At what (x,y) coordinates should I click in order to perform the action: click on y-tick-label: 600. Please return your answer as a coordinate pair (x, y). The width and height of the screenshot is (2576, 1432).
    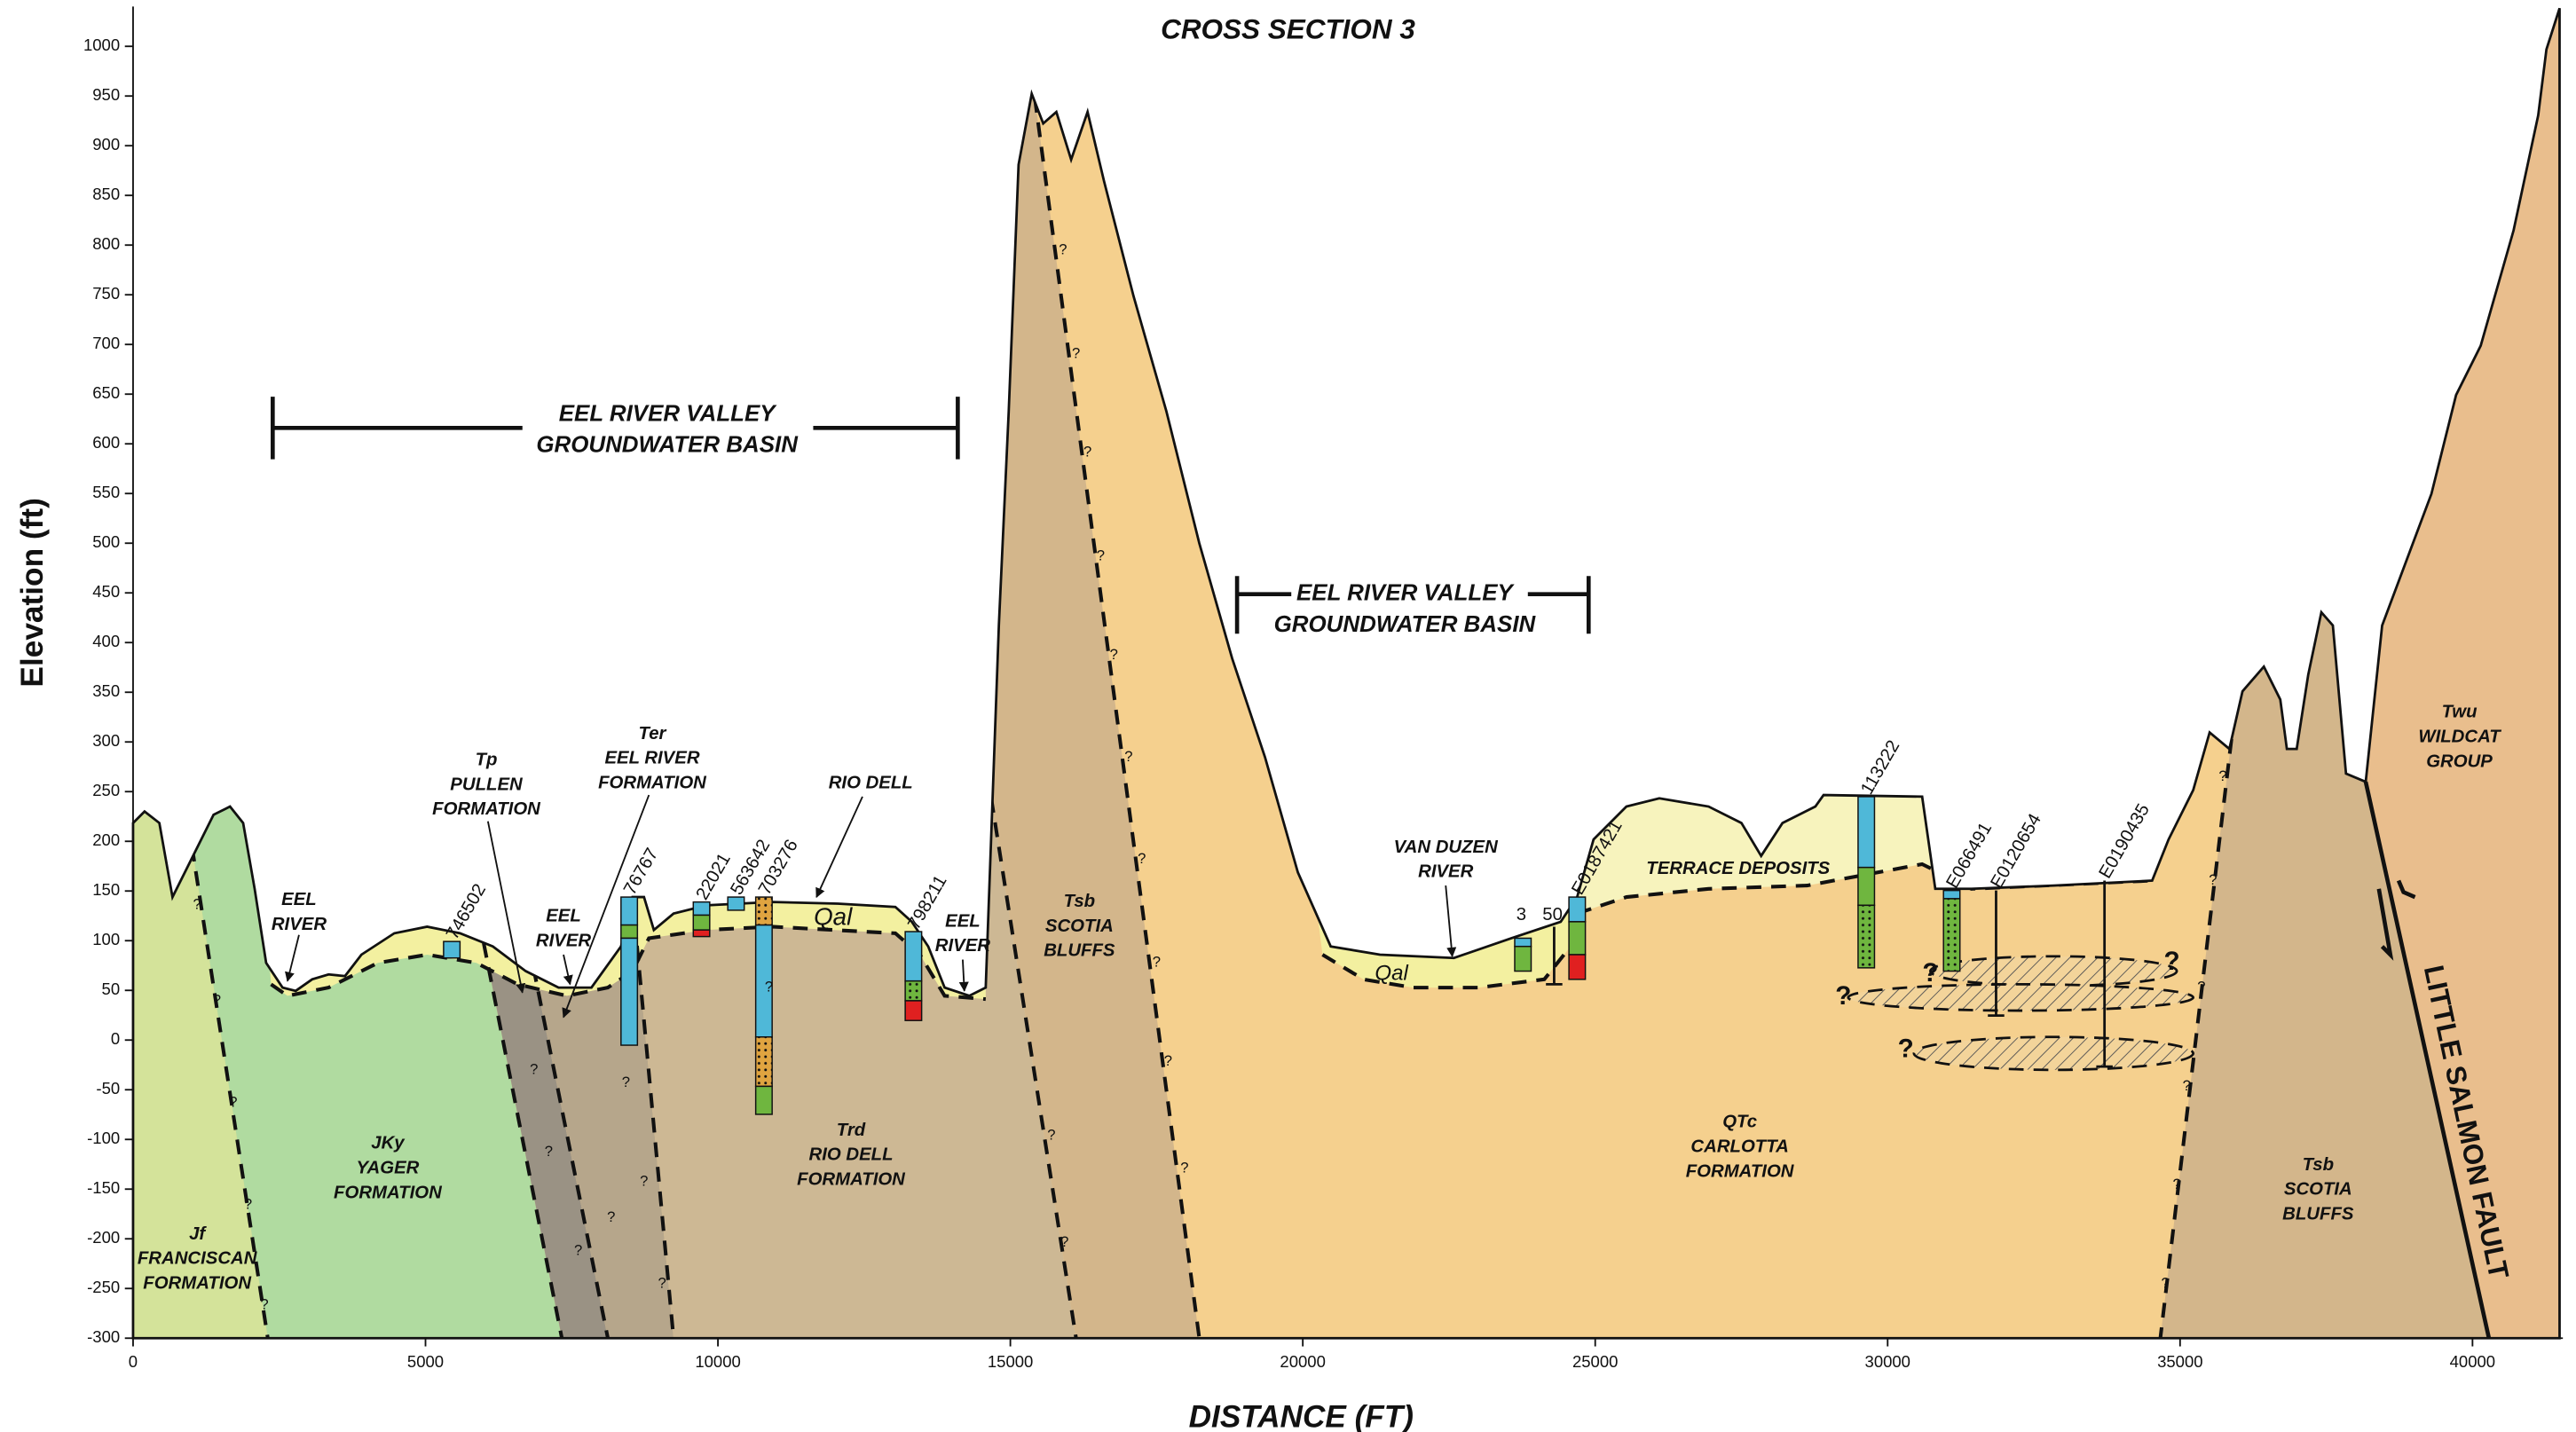
    Looking at the image, I should click on (106, 442).